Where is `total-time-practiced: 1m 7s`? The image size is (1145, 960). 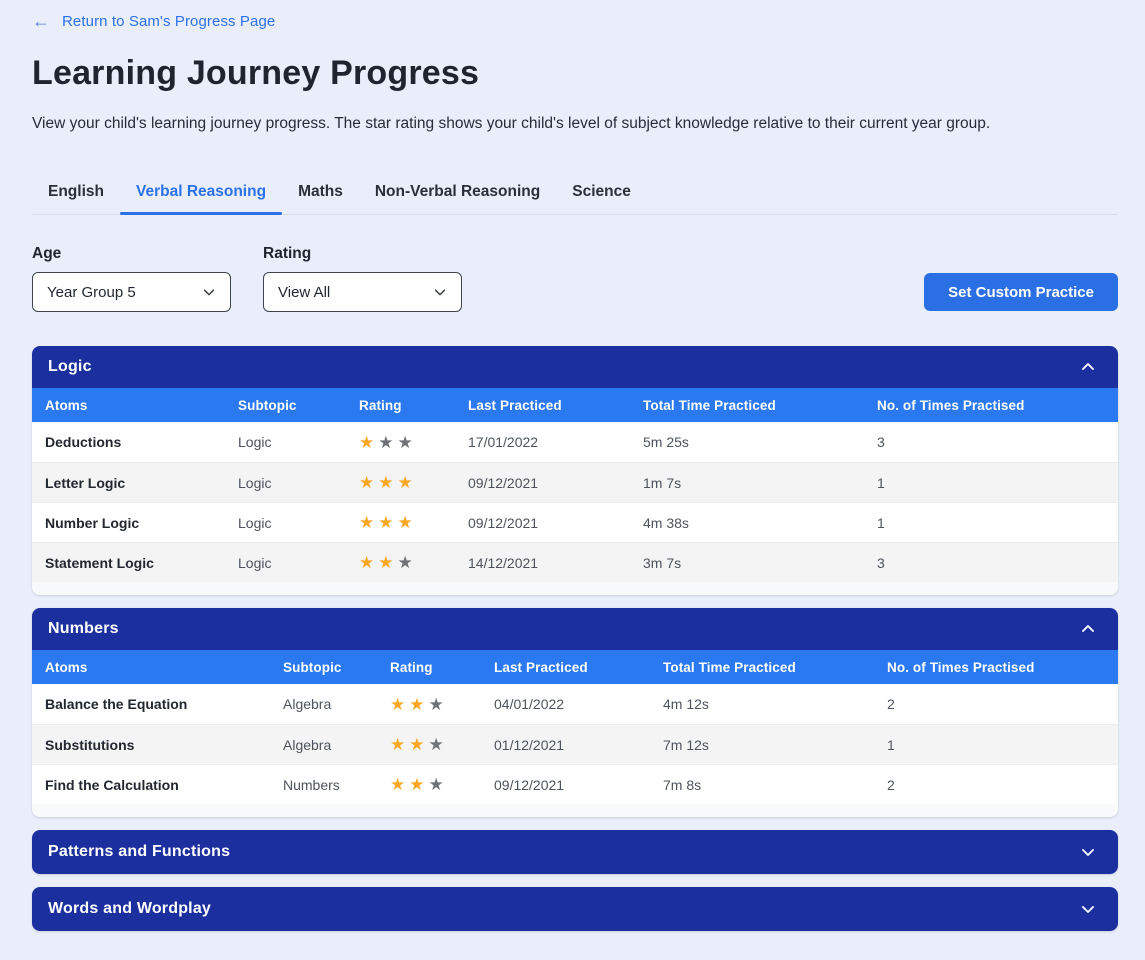 total-time-practiced: 1m 7s is located at coordinates (662, 482).